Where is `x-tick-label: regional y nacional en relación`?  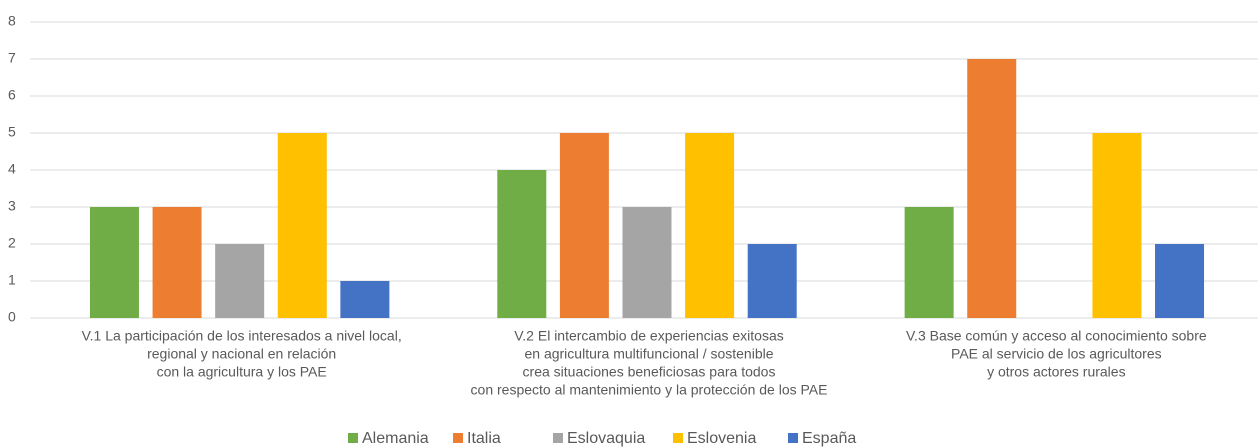
x-tick-label: regional y nacional en relación is located at coordinates (241, 354).